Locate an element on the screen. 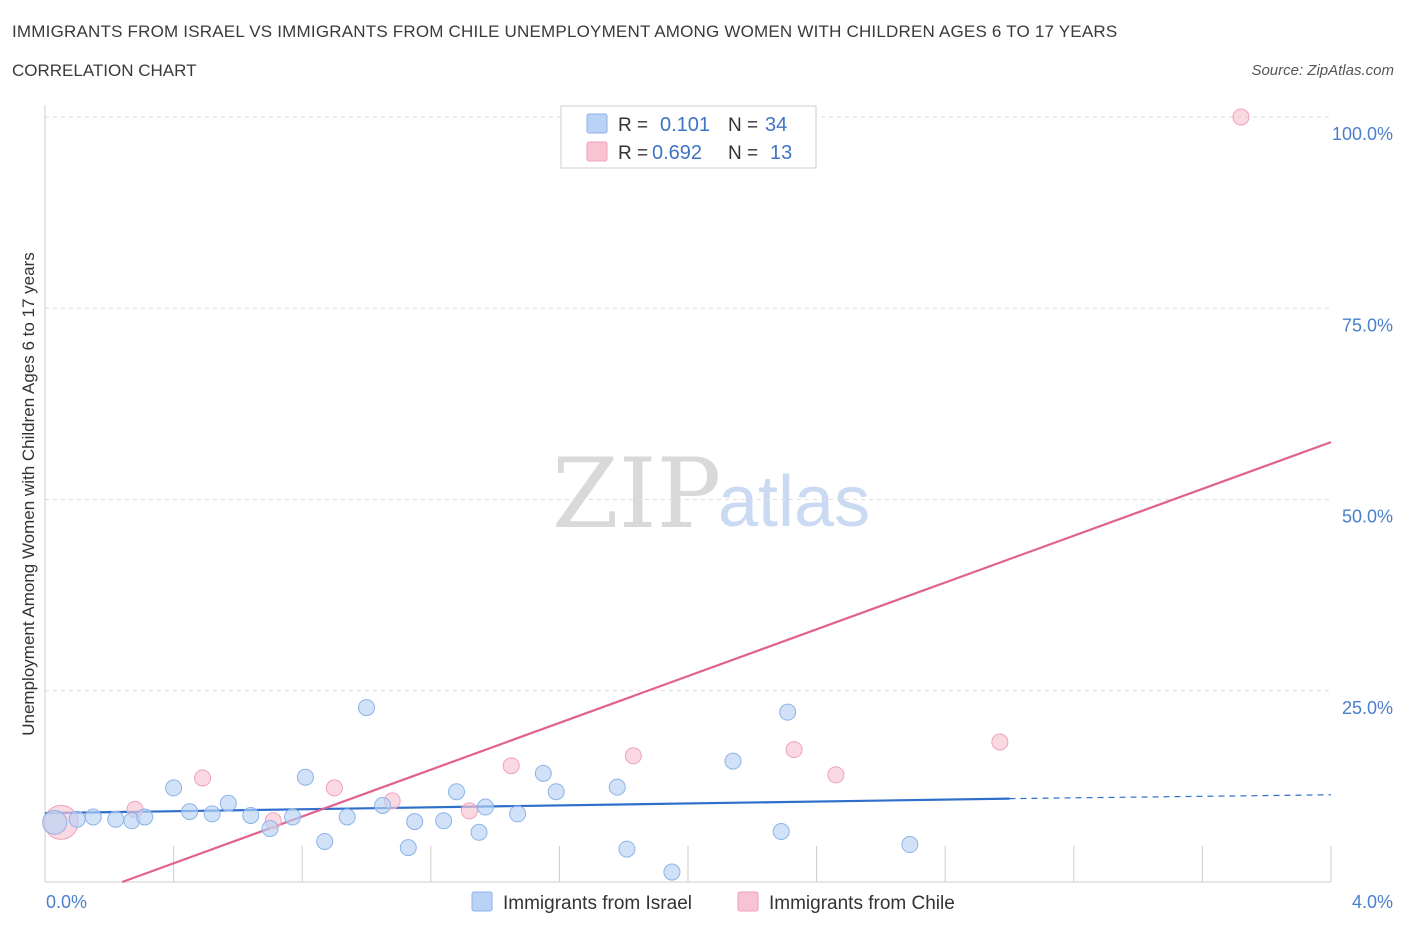 Image resolution: width=1406 pixels, height=930 pixels. israel-n-label: N = is located at coordinates (743, 125).